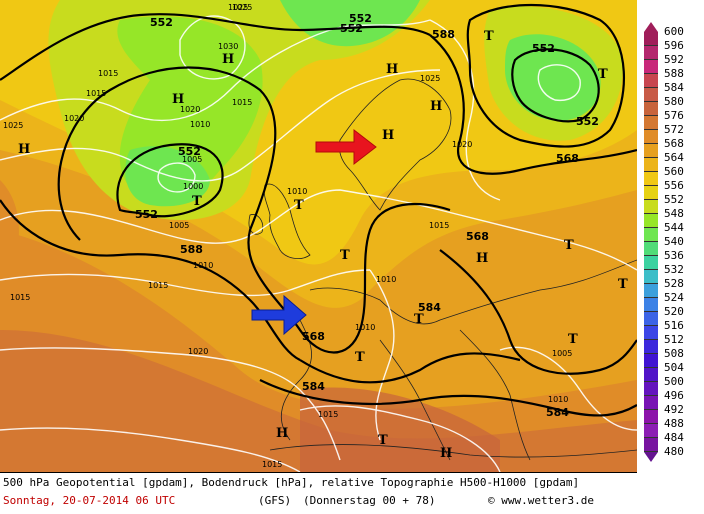  I want to click on pressure-label: 1000, so click(193, 186).